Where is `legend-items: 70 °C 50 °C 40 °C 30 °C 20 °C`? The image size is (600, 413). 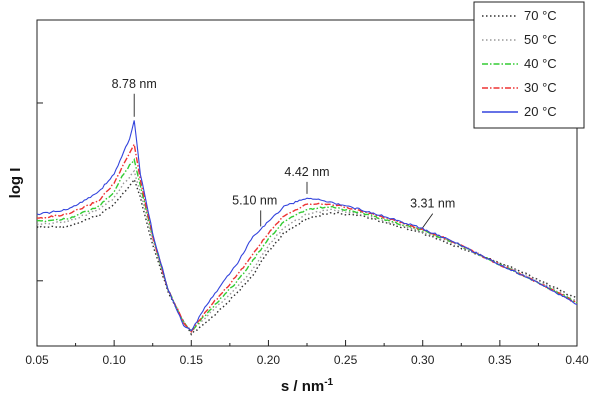 legend-items: 70 °C 50 °C 40 °C 30 °C 20 °C is located at coordinates (519, 63).